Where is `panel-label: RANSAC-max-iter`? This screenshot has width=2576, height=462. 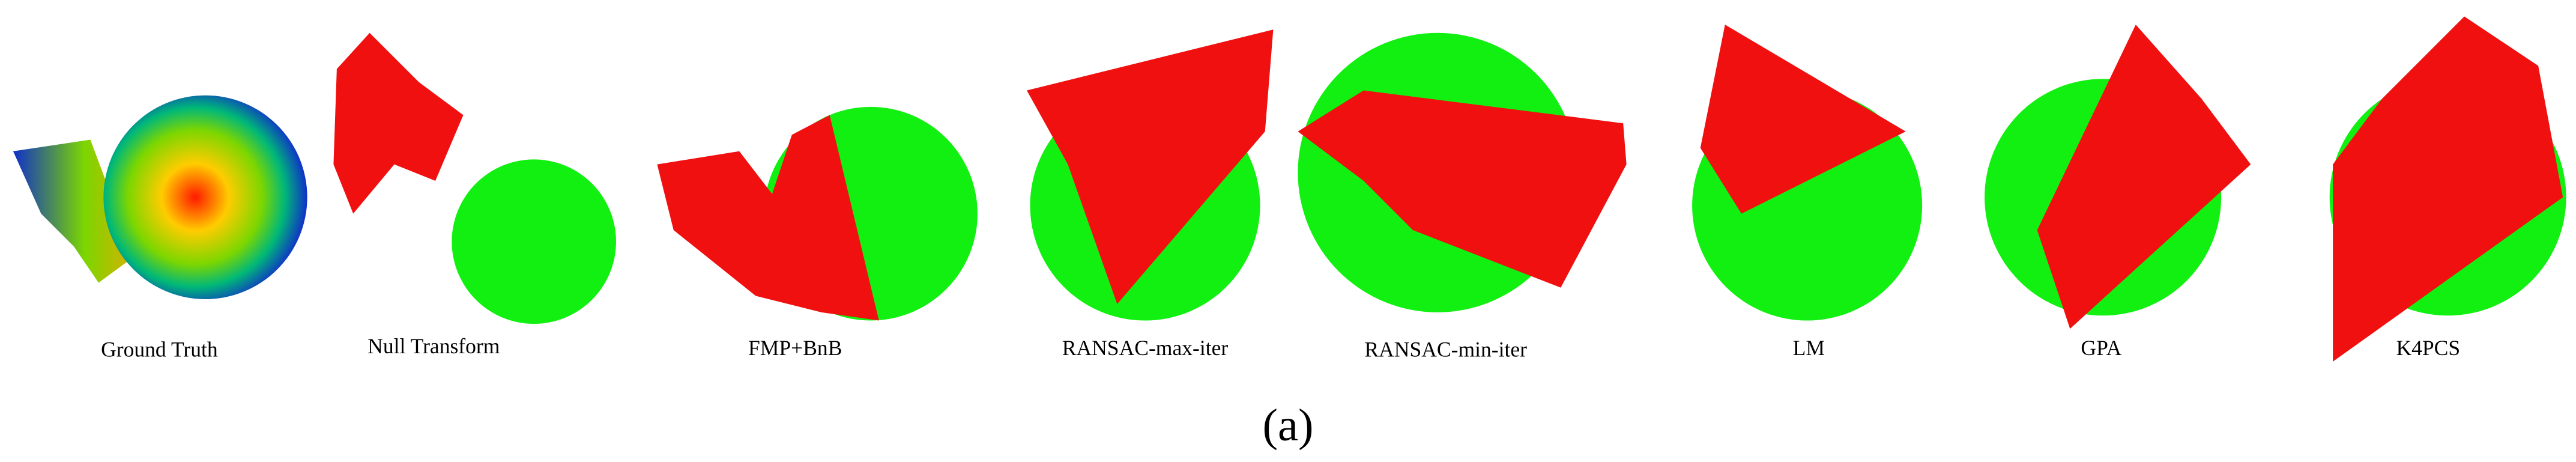 panel-label: RANSAC-max-iter is located at coordinates (1145, 348).